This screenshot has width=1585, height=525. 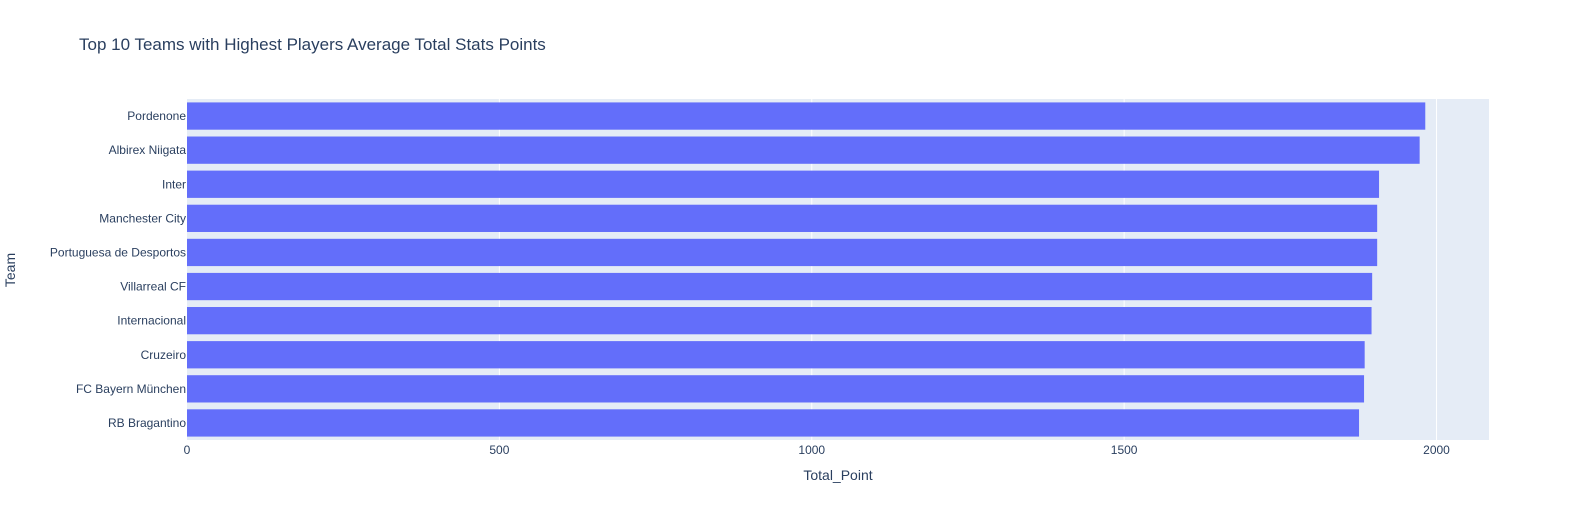 I want to click on x-tick-label: 1500, so click(x=1124, y=450).